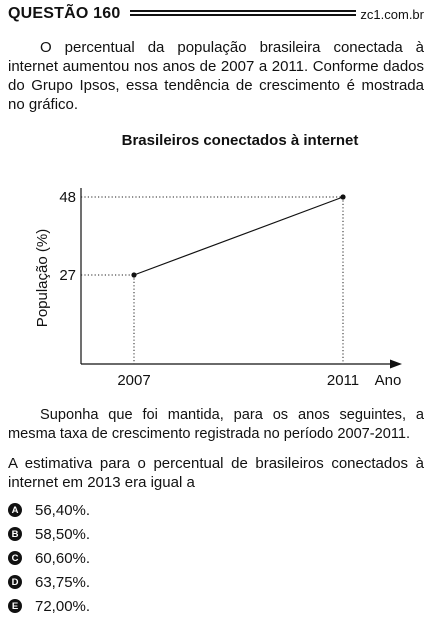  Describe the element at coordinates (63, 558) in the screenshot. I see `option-text: 60,60%.` at that location.